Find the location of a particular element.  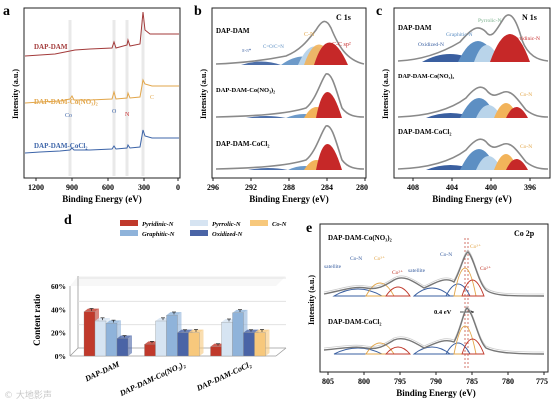

panel-c-xtick-3: 396 is located at coordinates (530, 187).